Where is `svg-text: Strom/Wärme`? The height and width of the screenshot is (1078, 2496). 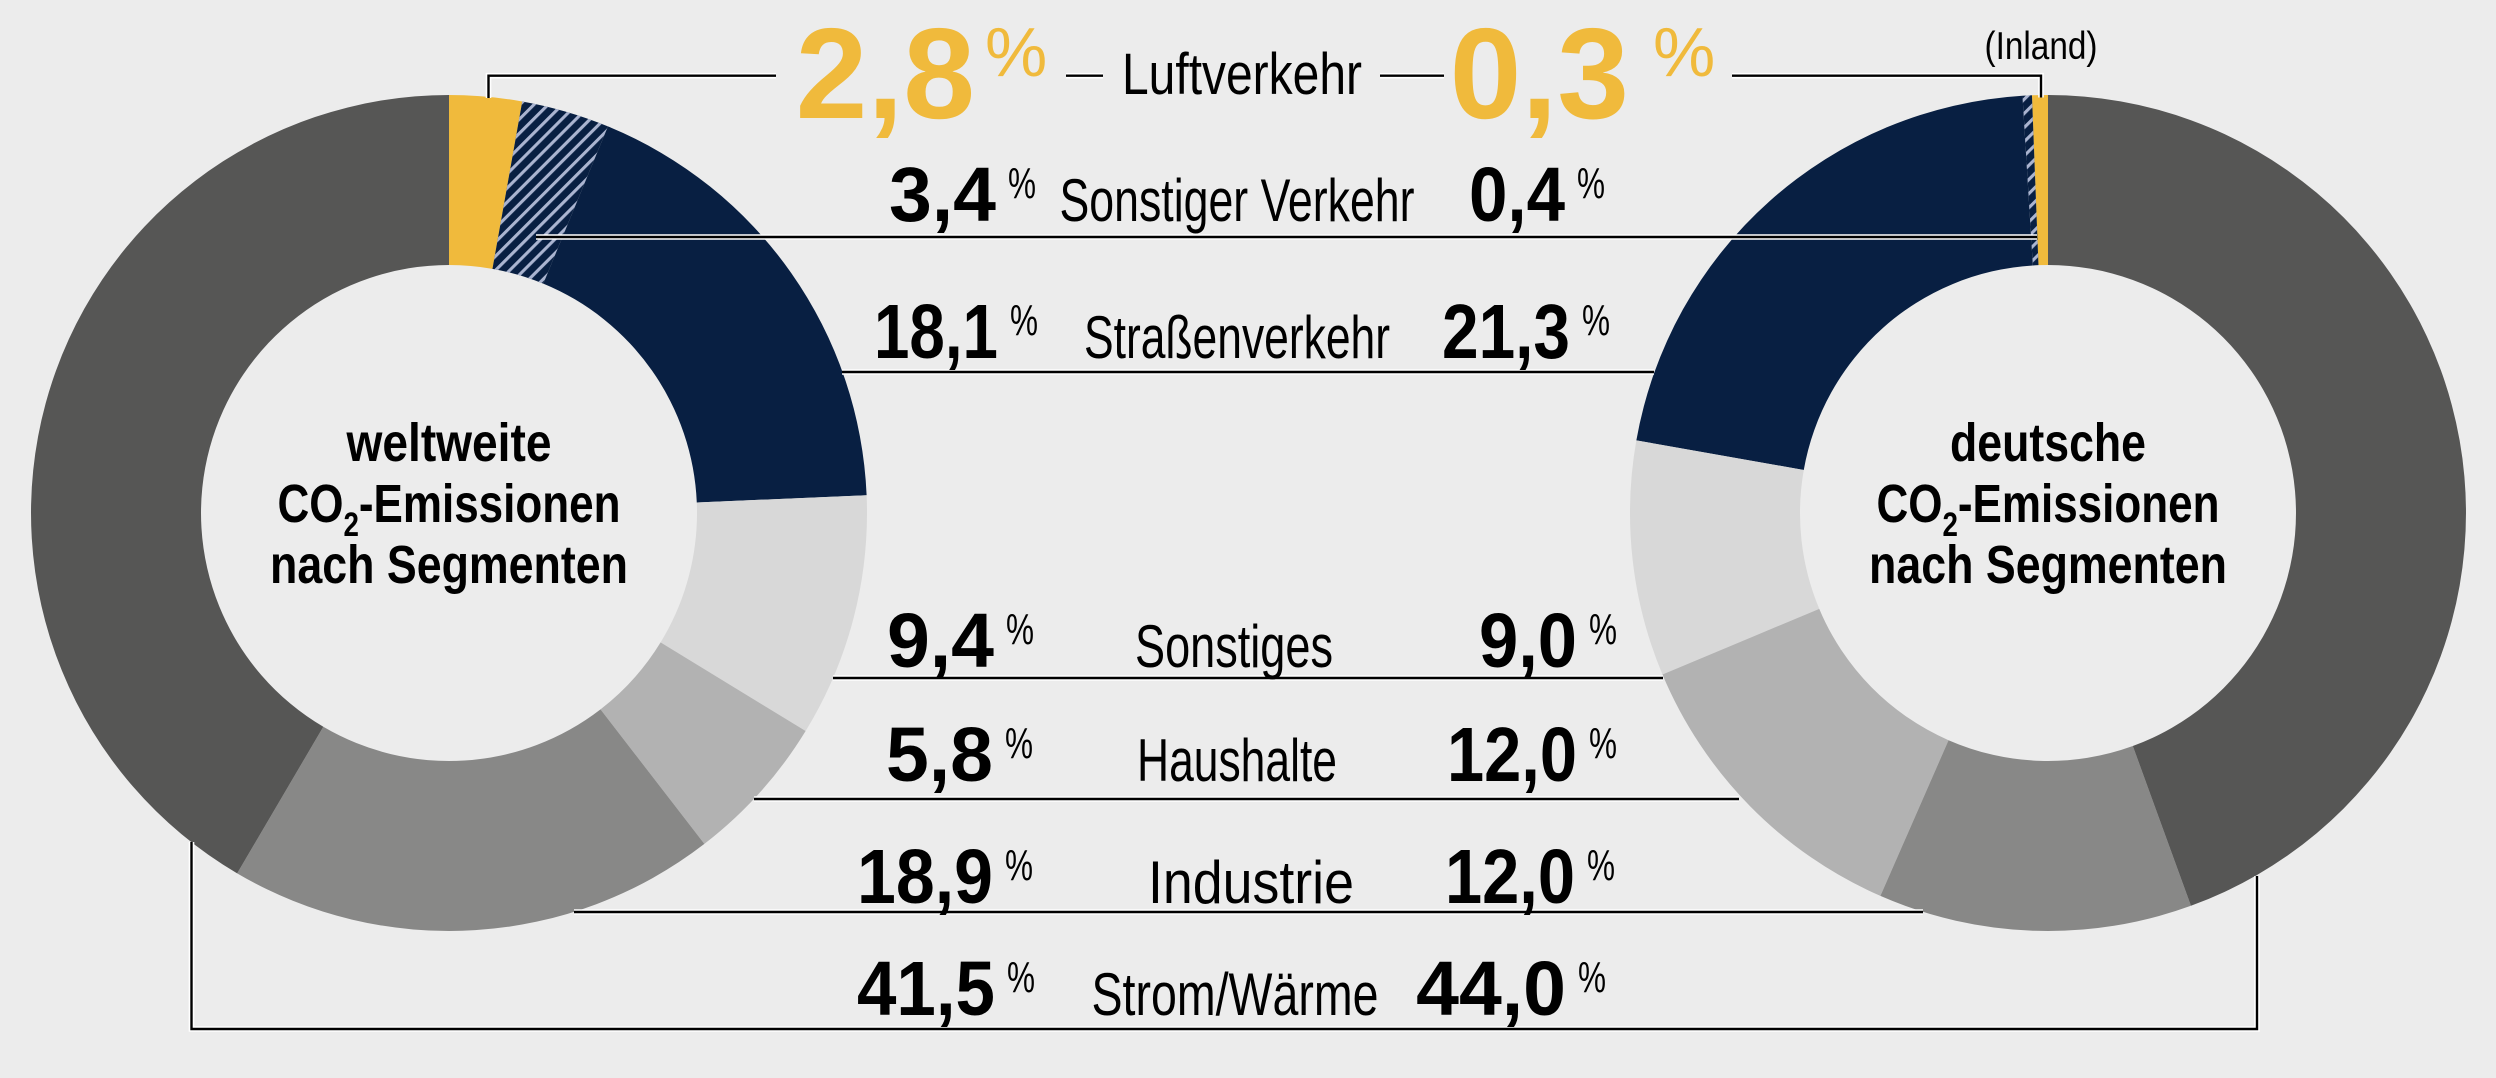
svg-text: Strom/Wärme is located at coordinates (1235, 994).